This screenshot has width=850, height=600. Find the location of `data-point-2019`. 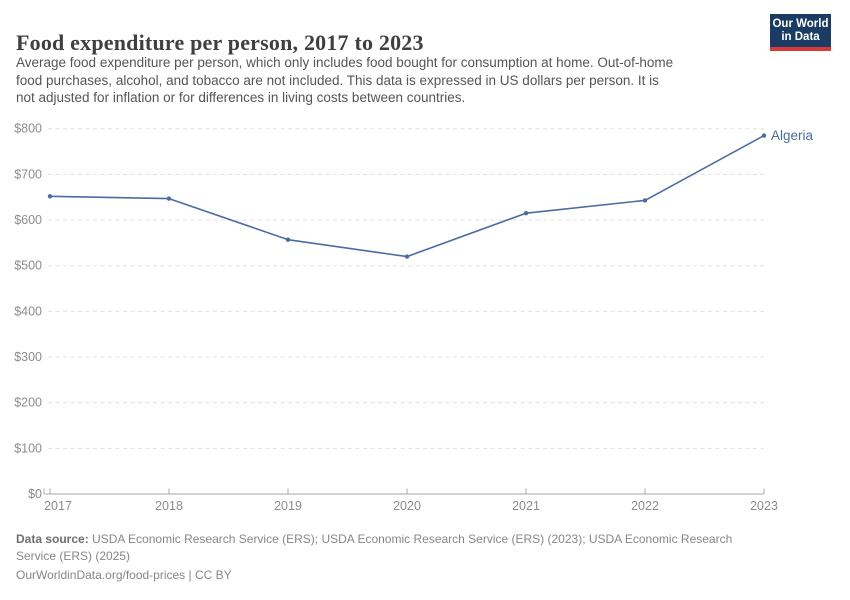

data-point-2019 is located at coordinates (288, 239).